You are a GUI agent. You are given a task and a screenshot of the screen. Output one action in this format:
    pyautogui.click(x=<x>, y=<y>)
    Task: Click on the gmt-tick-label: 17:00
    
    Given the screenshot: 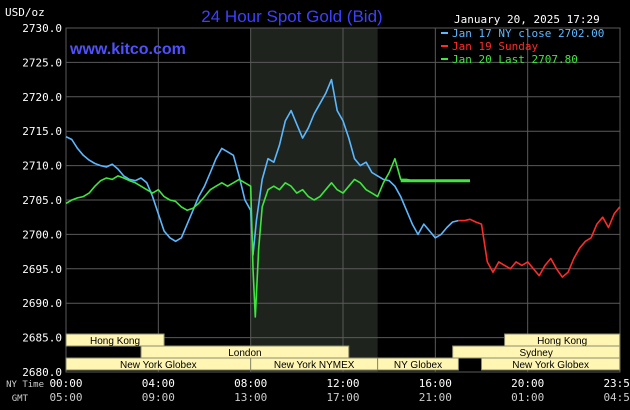 What is the action you would take?
    pyautogui.click(x=342, y=397)
    